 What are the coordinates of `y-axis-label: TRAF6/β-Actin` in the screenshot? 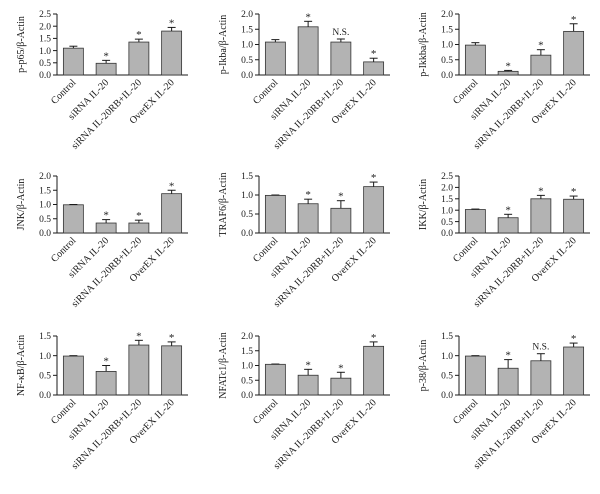 It's located at (223, 205).